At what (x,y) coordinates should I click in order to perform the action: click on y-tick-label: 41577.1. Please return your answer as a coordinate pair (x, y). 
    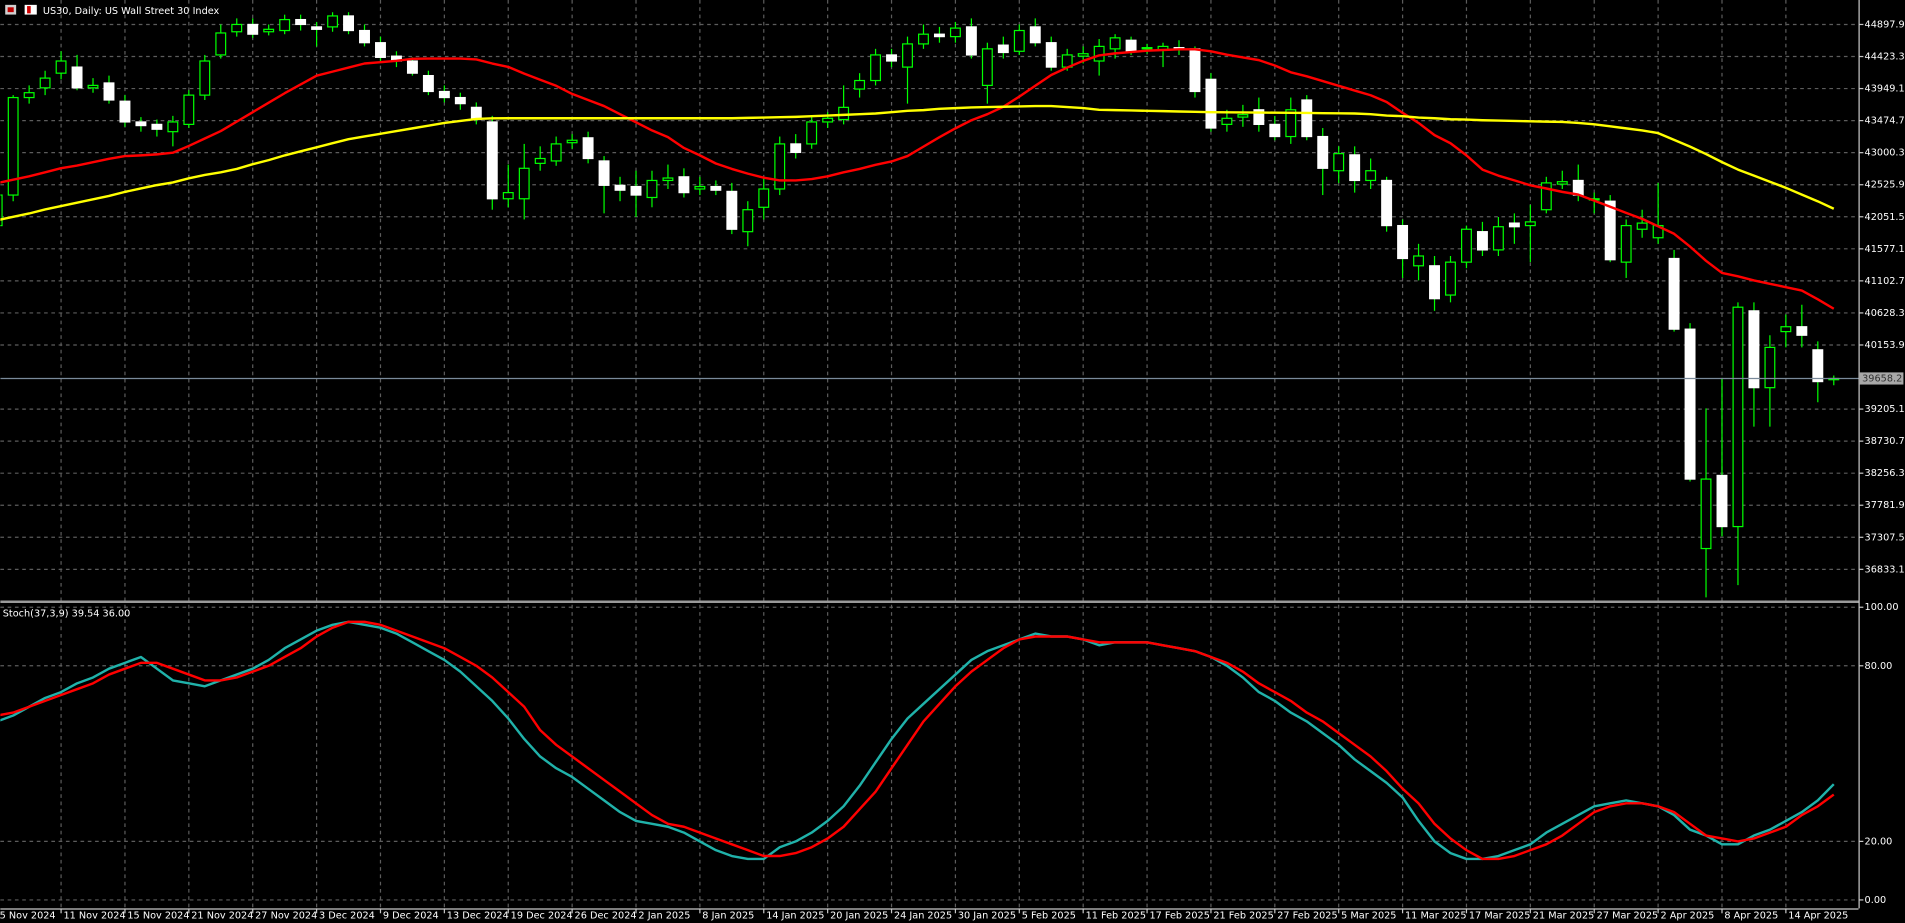
    Looking at the image, I should click on (1885, 249).